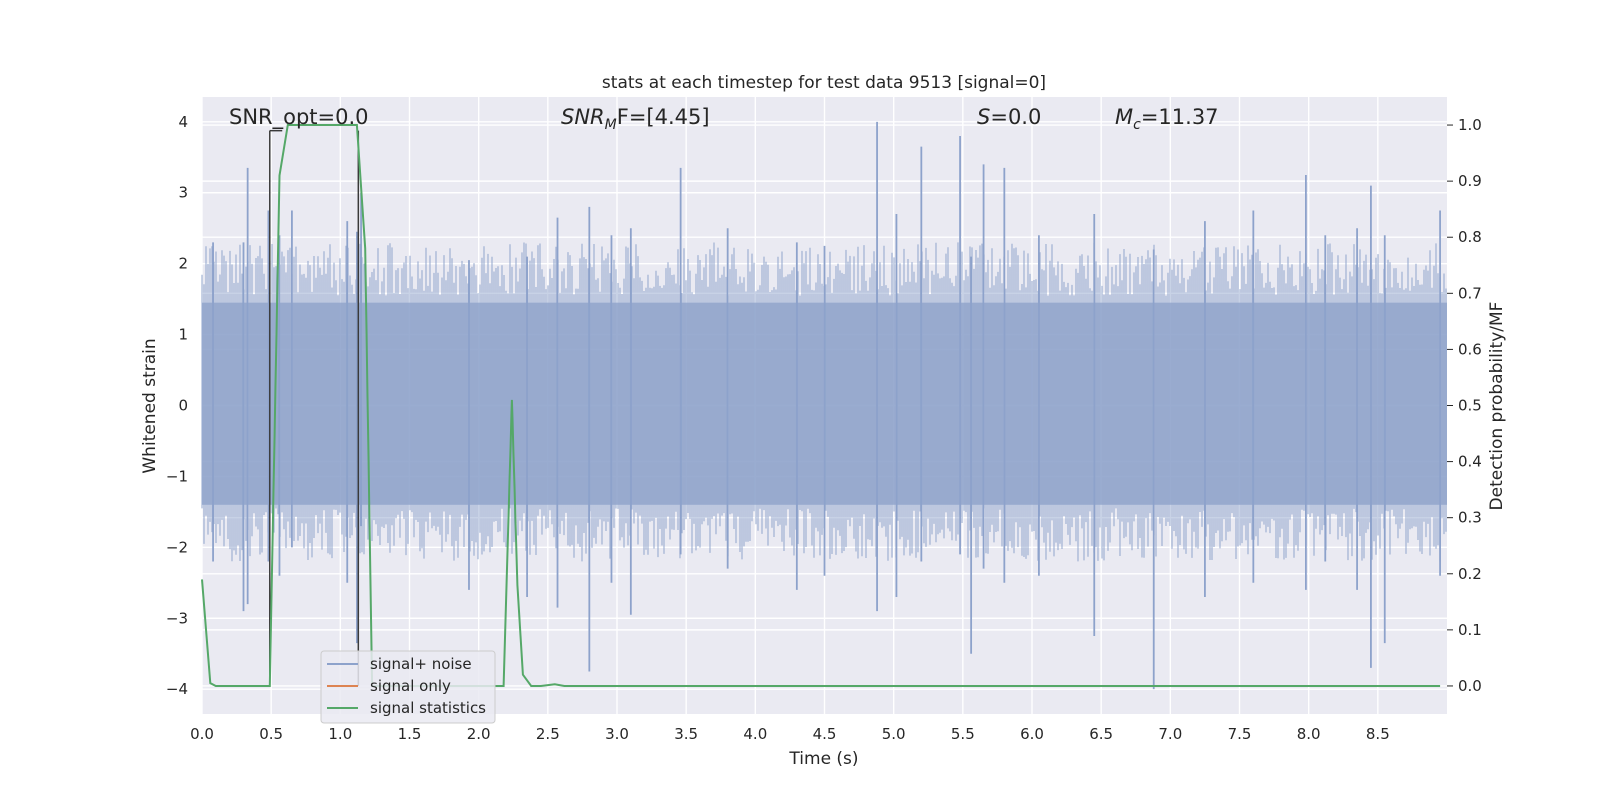  What do you see at coordinates (686, 734) in the screenshot?
I see `x-tick-label: 3.5` at bounding box center [686, 734].